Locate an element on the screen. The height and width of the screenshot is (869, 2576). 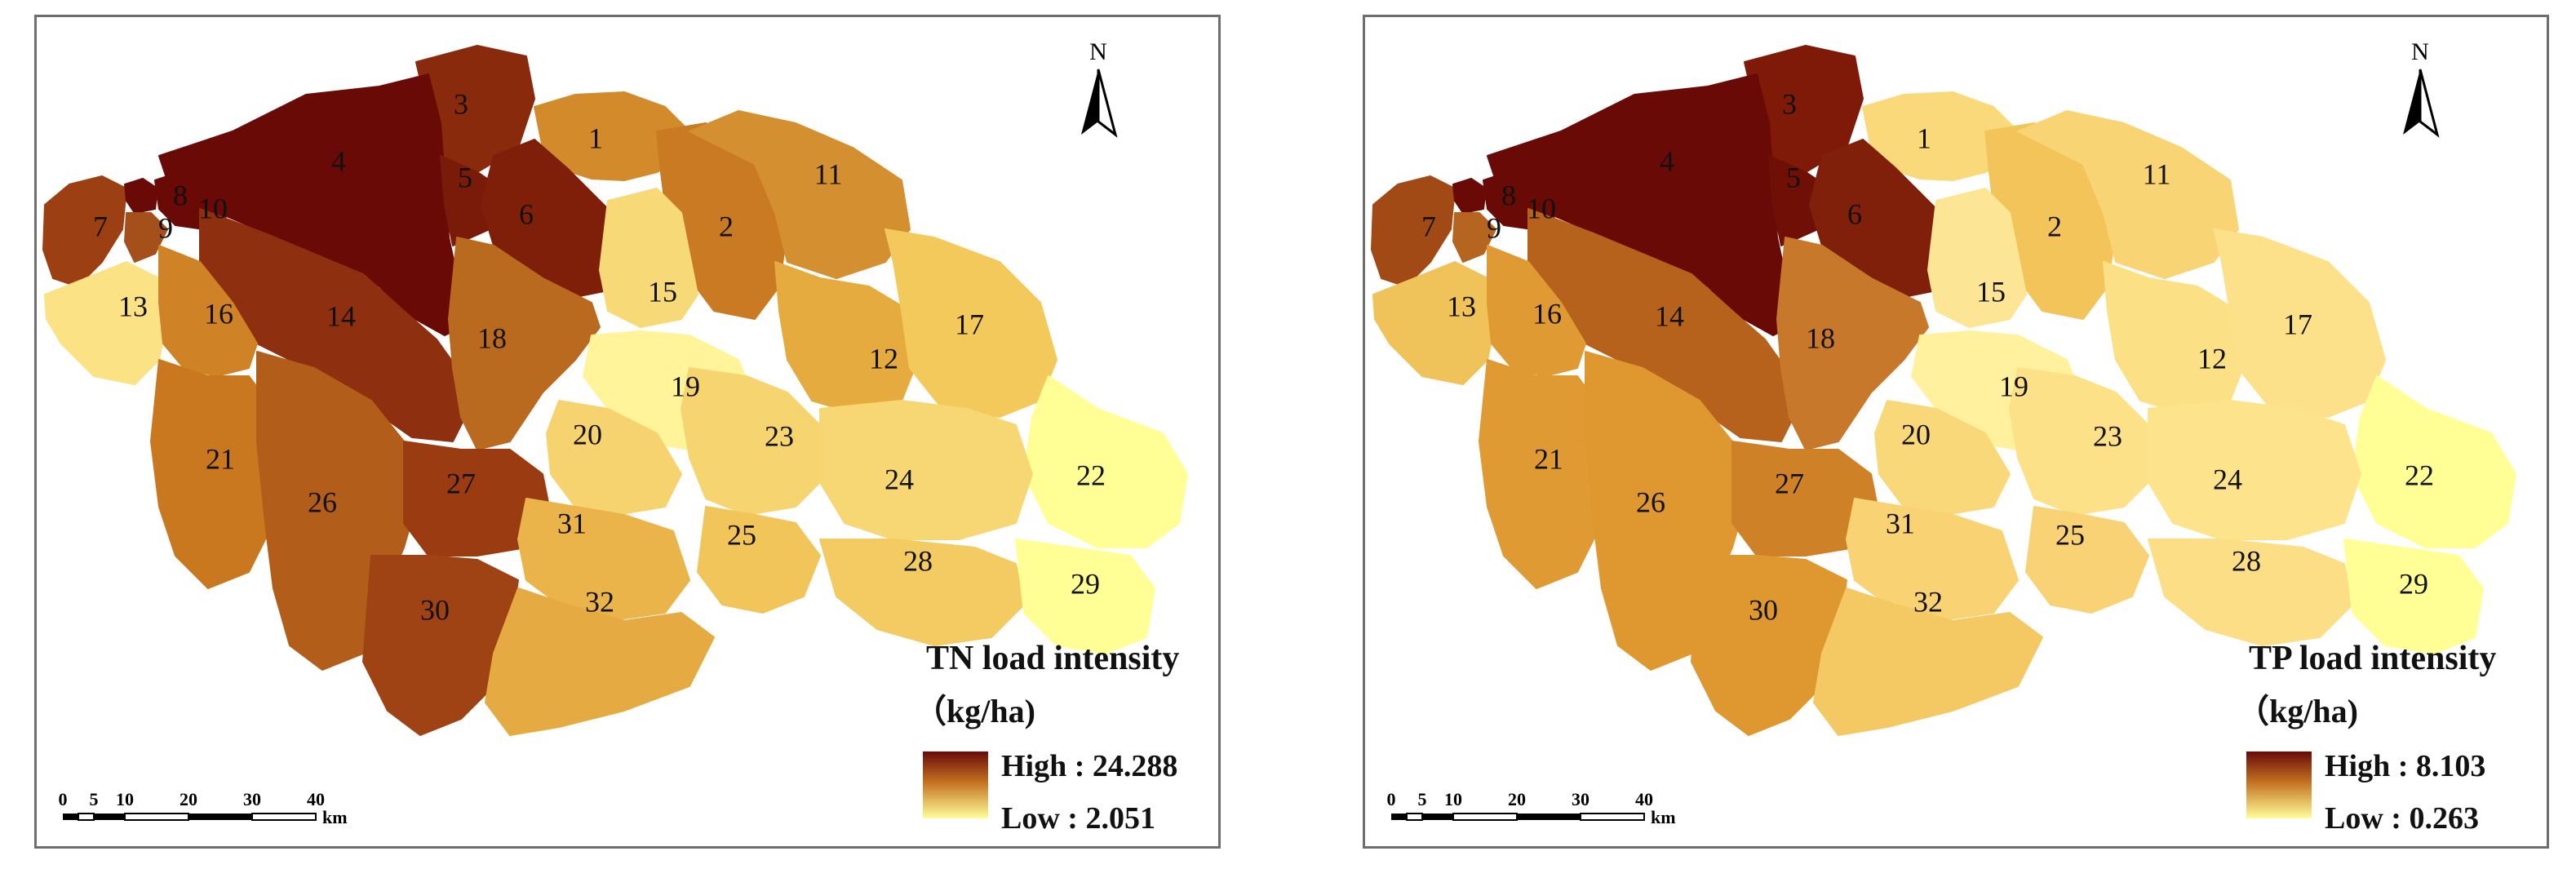
subbasin-label: 9 is located at coordinates (165, 227).